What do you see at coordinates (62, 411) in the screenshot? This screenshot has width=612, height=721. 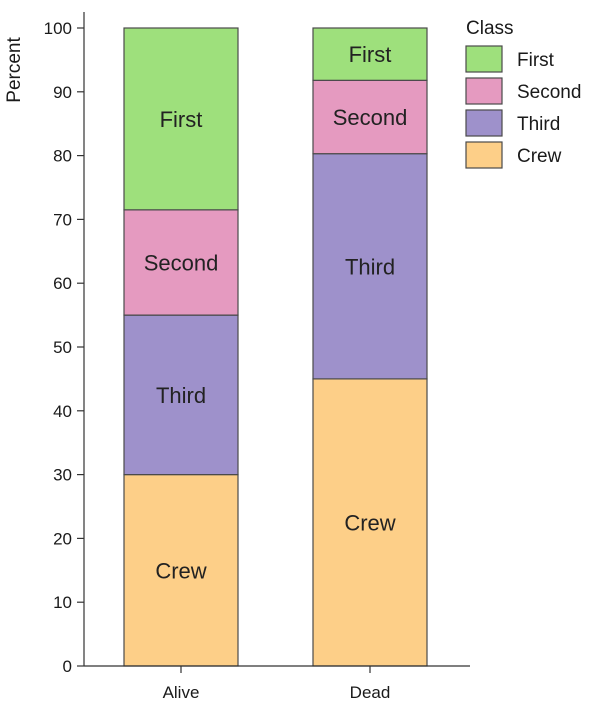 I see `y-tick-label: 40` at bounding box center [62, 411].